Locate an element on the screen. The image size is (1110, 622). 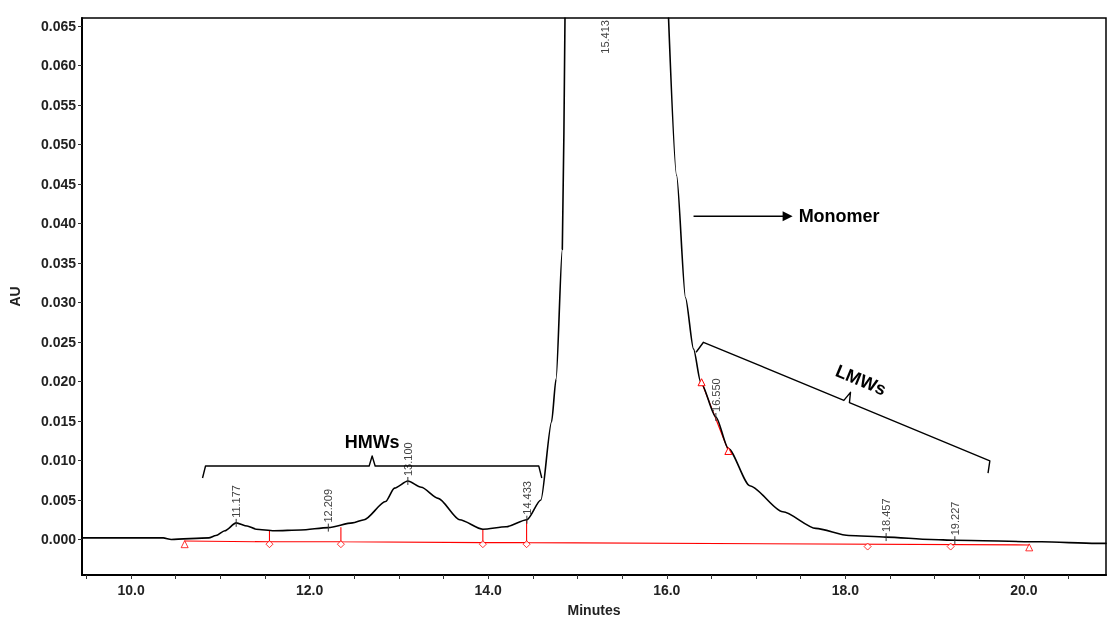
y-tick-label: 0.005 is located at coordinates (58, 499).